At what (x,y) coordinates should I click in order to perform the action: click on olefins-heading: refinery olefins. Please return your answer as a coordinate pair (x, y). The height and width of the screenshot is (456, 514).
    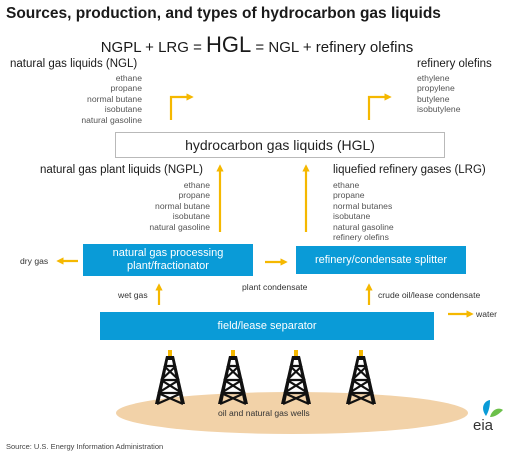
    Looking at the image, I should click on (454, 64).